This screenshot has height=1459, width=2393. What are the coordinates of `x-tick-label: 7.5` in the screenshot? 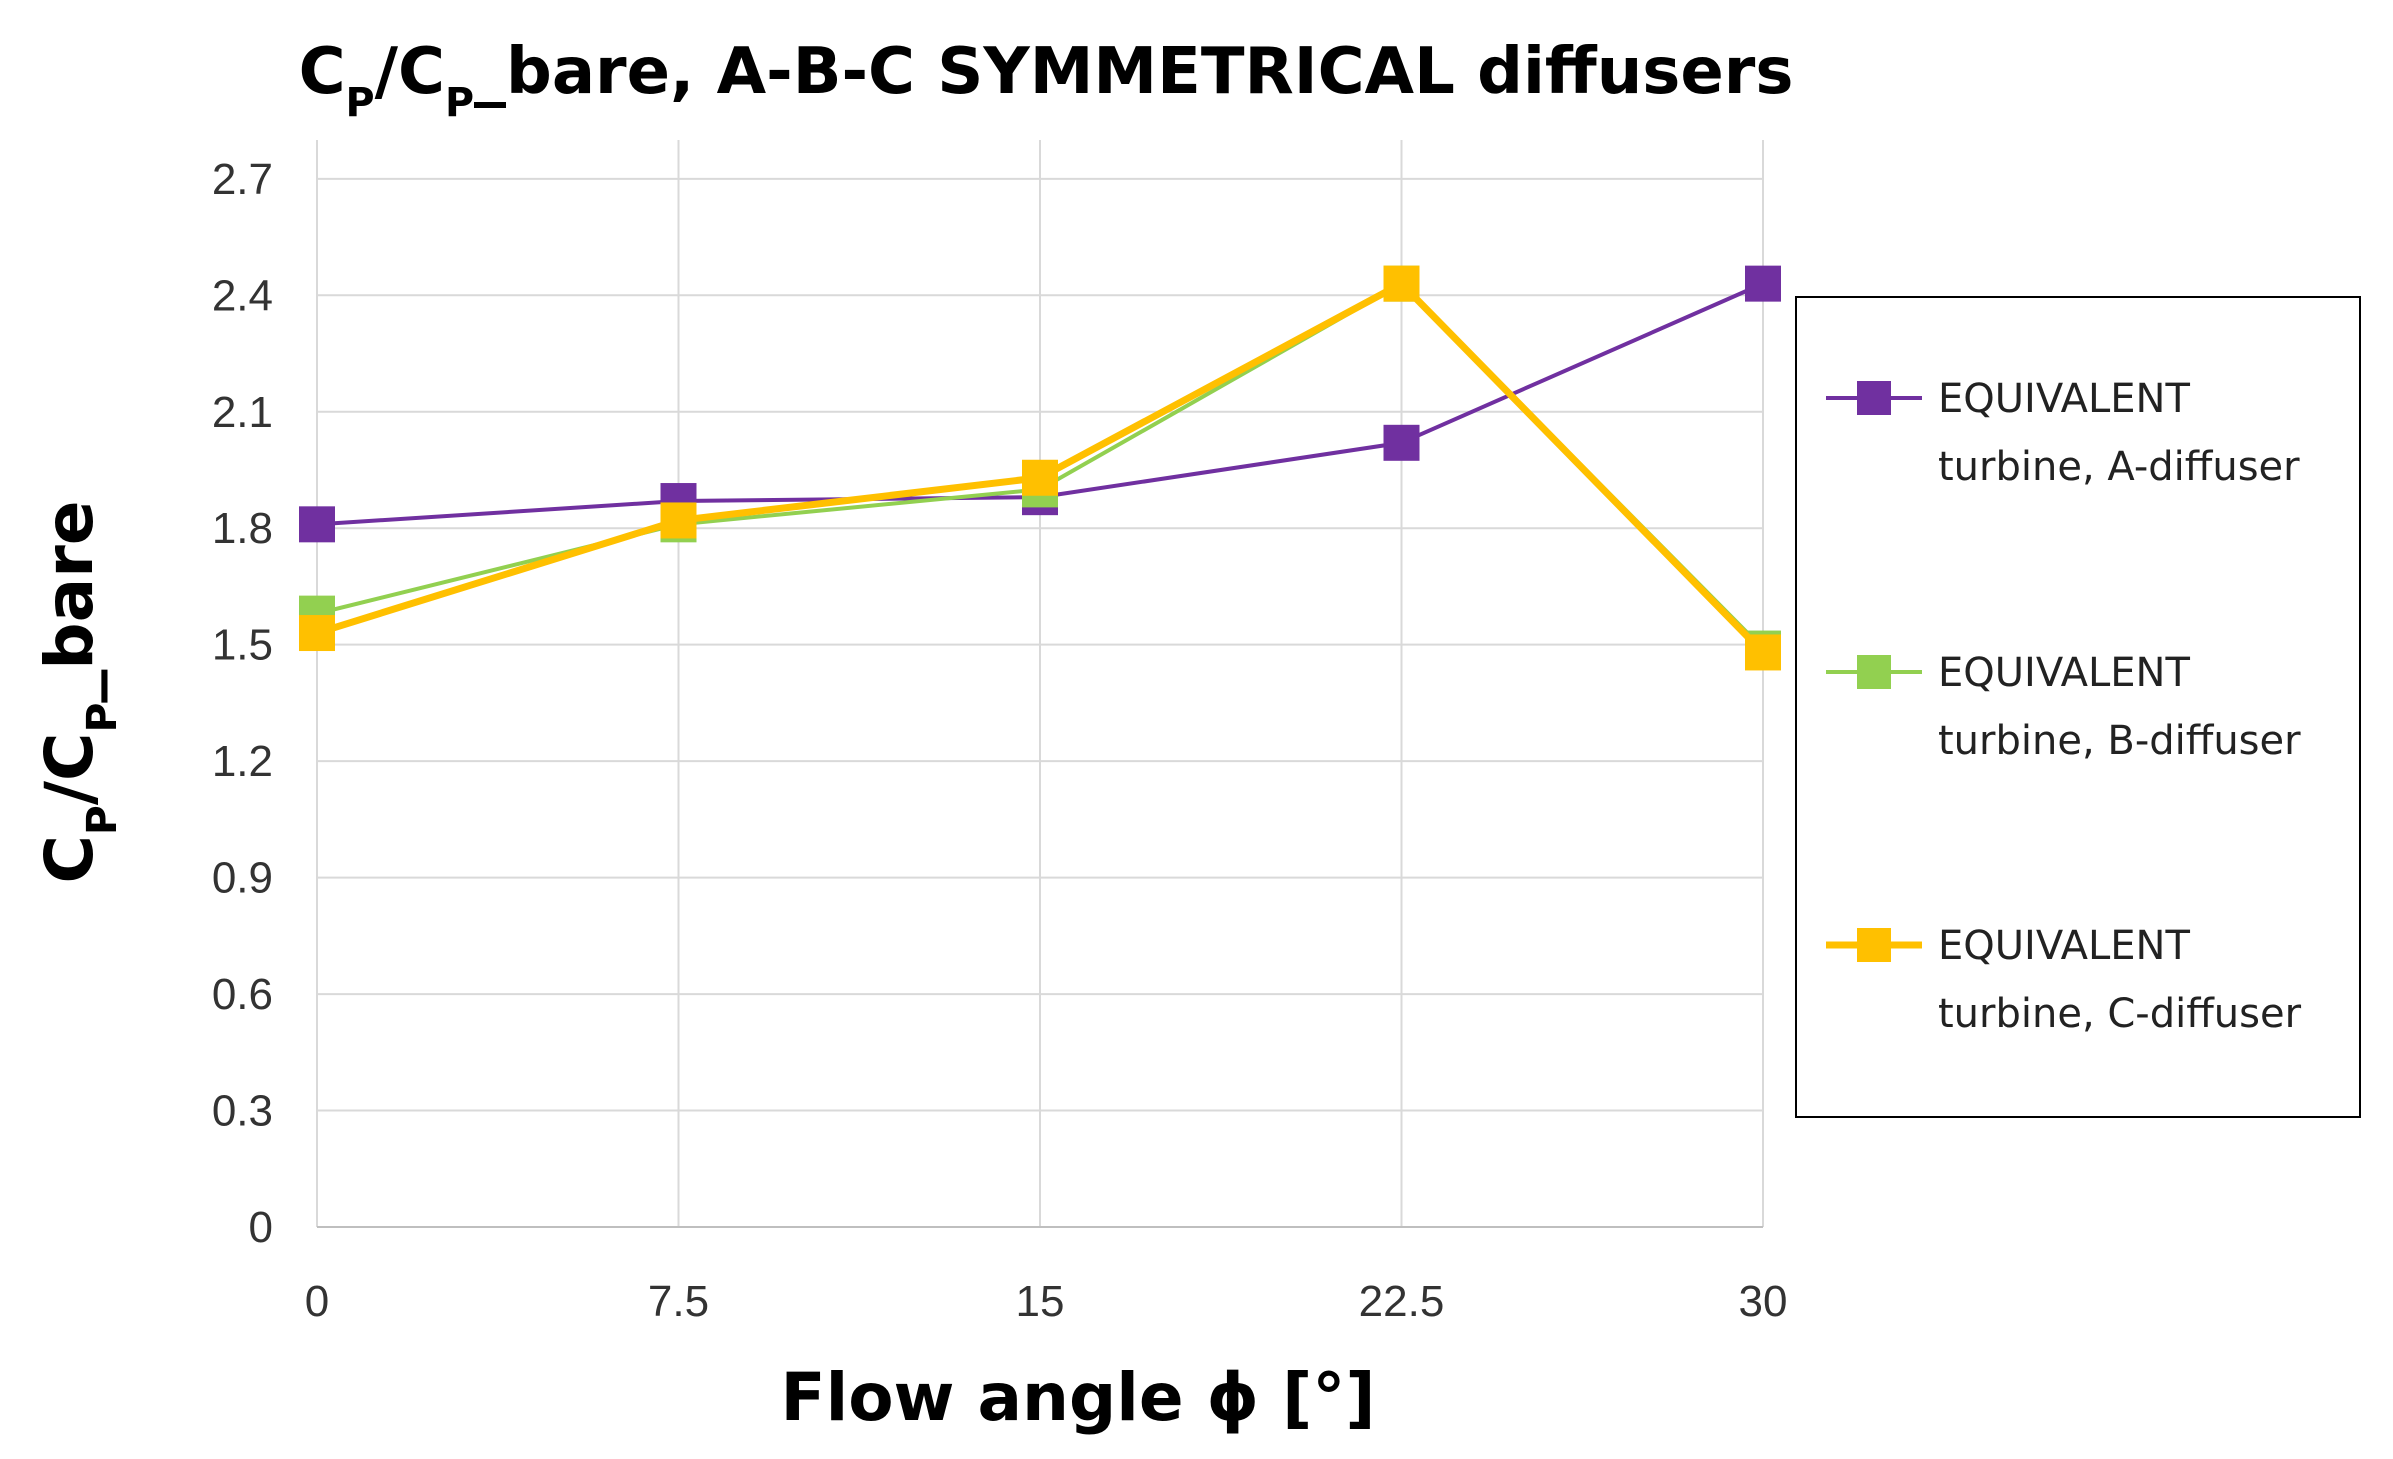 It's located at (678, 1301).